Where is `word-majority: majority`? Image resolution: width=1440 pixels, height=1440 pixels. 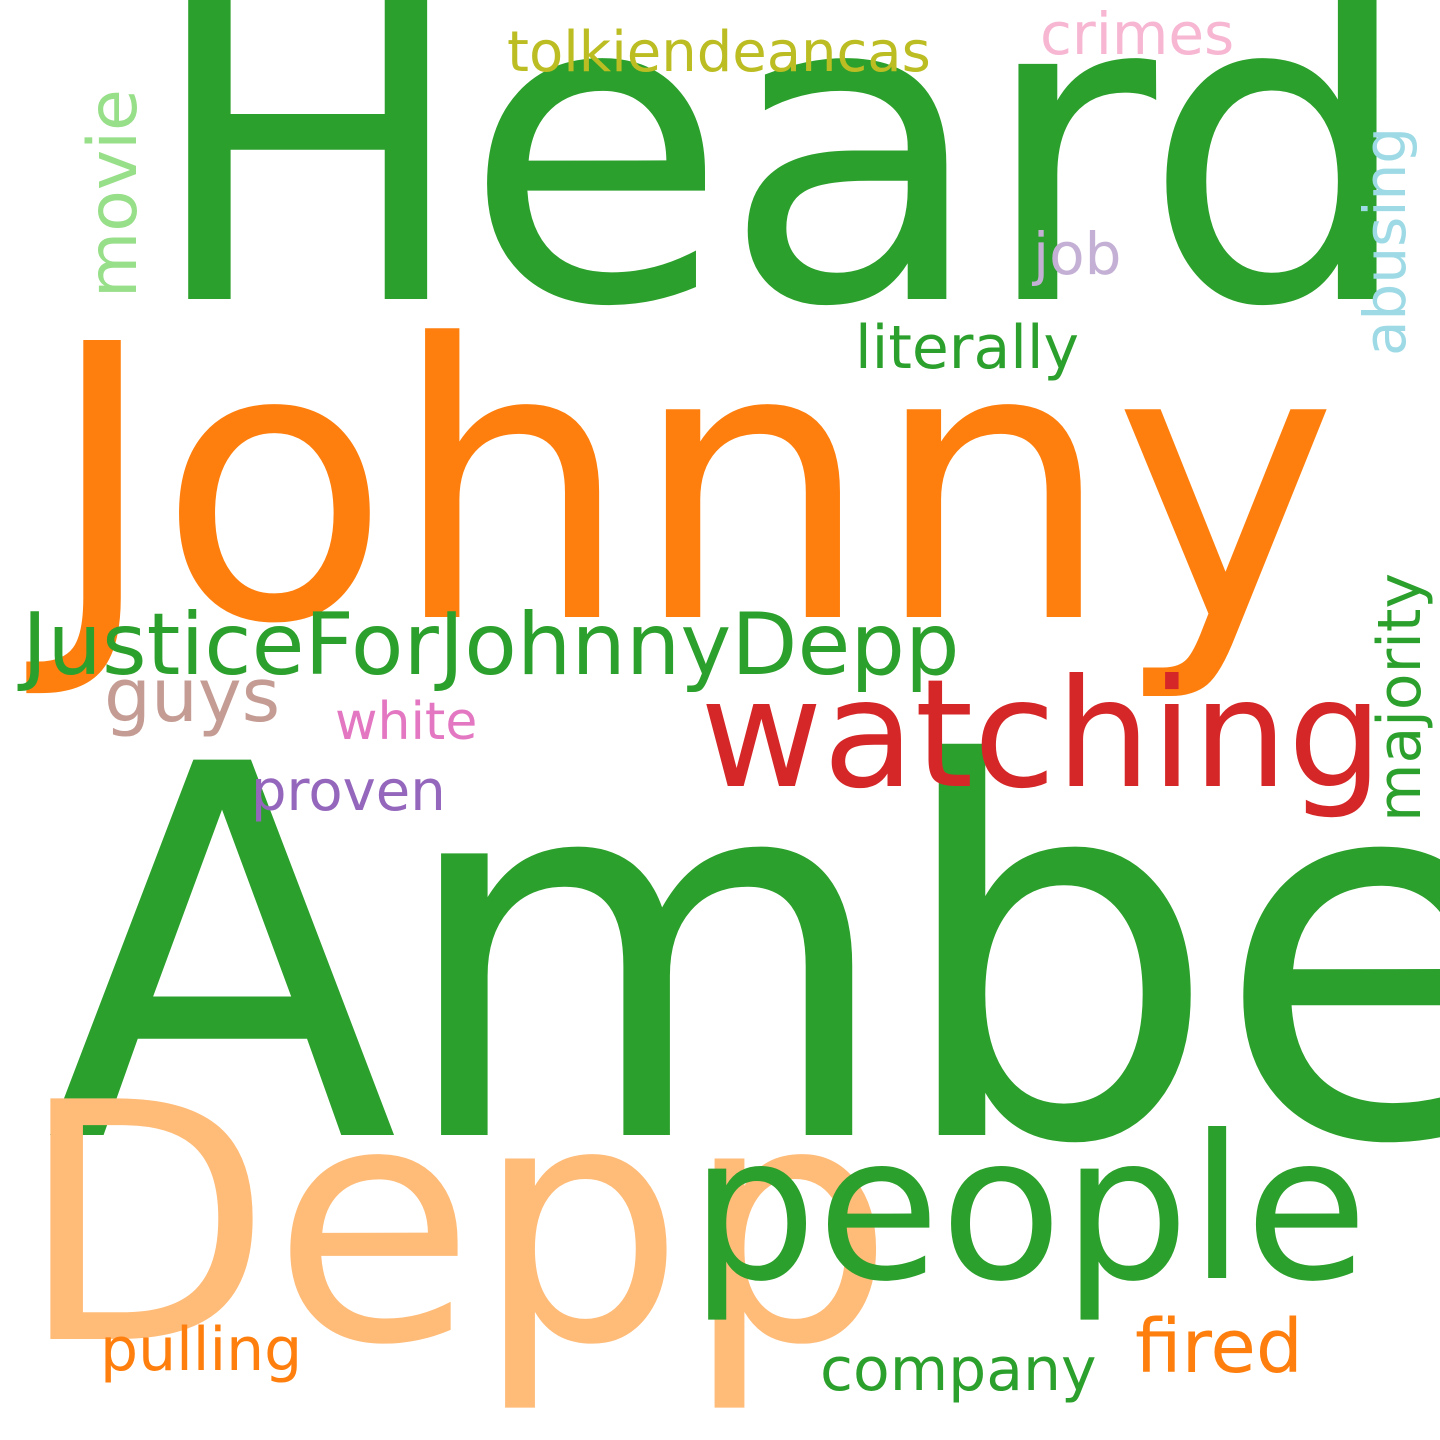 word-majority: majority is located at coordinates (1400, 697).